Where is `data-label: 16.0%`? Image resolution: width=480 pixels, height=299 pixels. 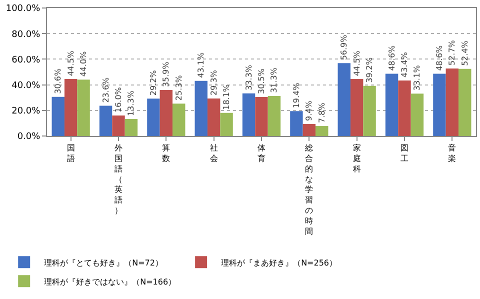 data-label: 16.0% is located at coordinates (118, 99).